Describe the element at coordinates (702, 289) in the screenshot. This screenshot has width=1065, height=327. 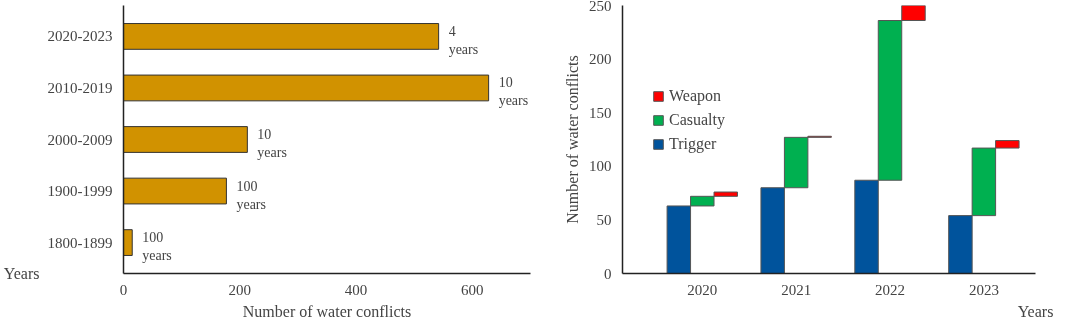
I see `x-tick-label: 2020` at that location.